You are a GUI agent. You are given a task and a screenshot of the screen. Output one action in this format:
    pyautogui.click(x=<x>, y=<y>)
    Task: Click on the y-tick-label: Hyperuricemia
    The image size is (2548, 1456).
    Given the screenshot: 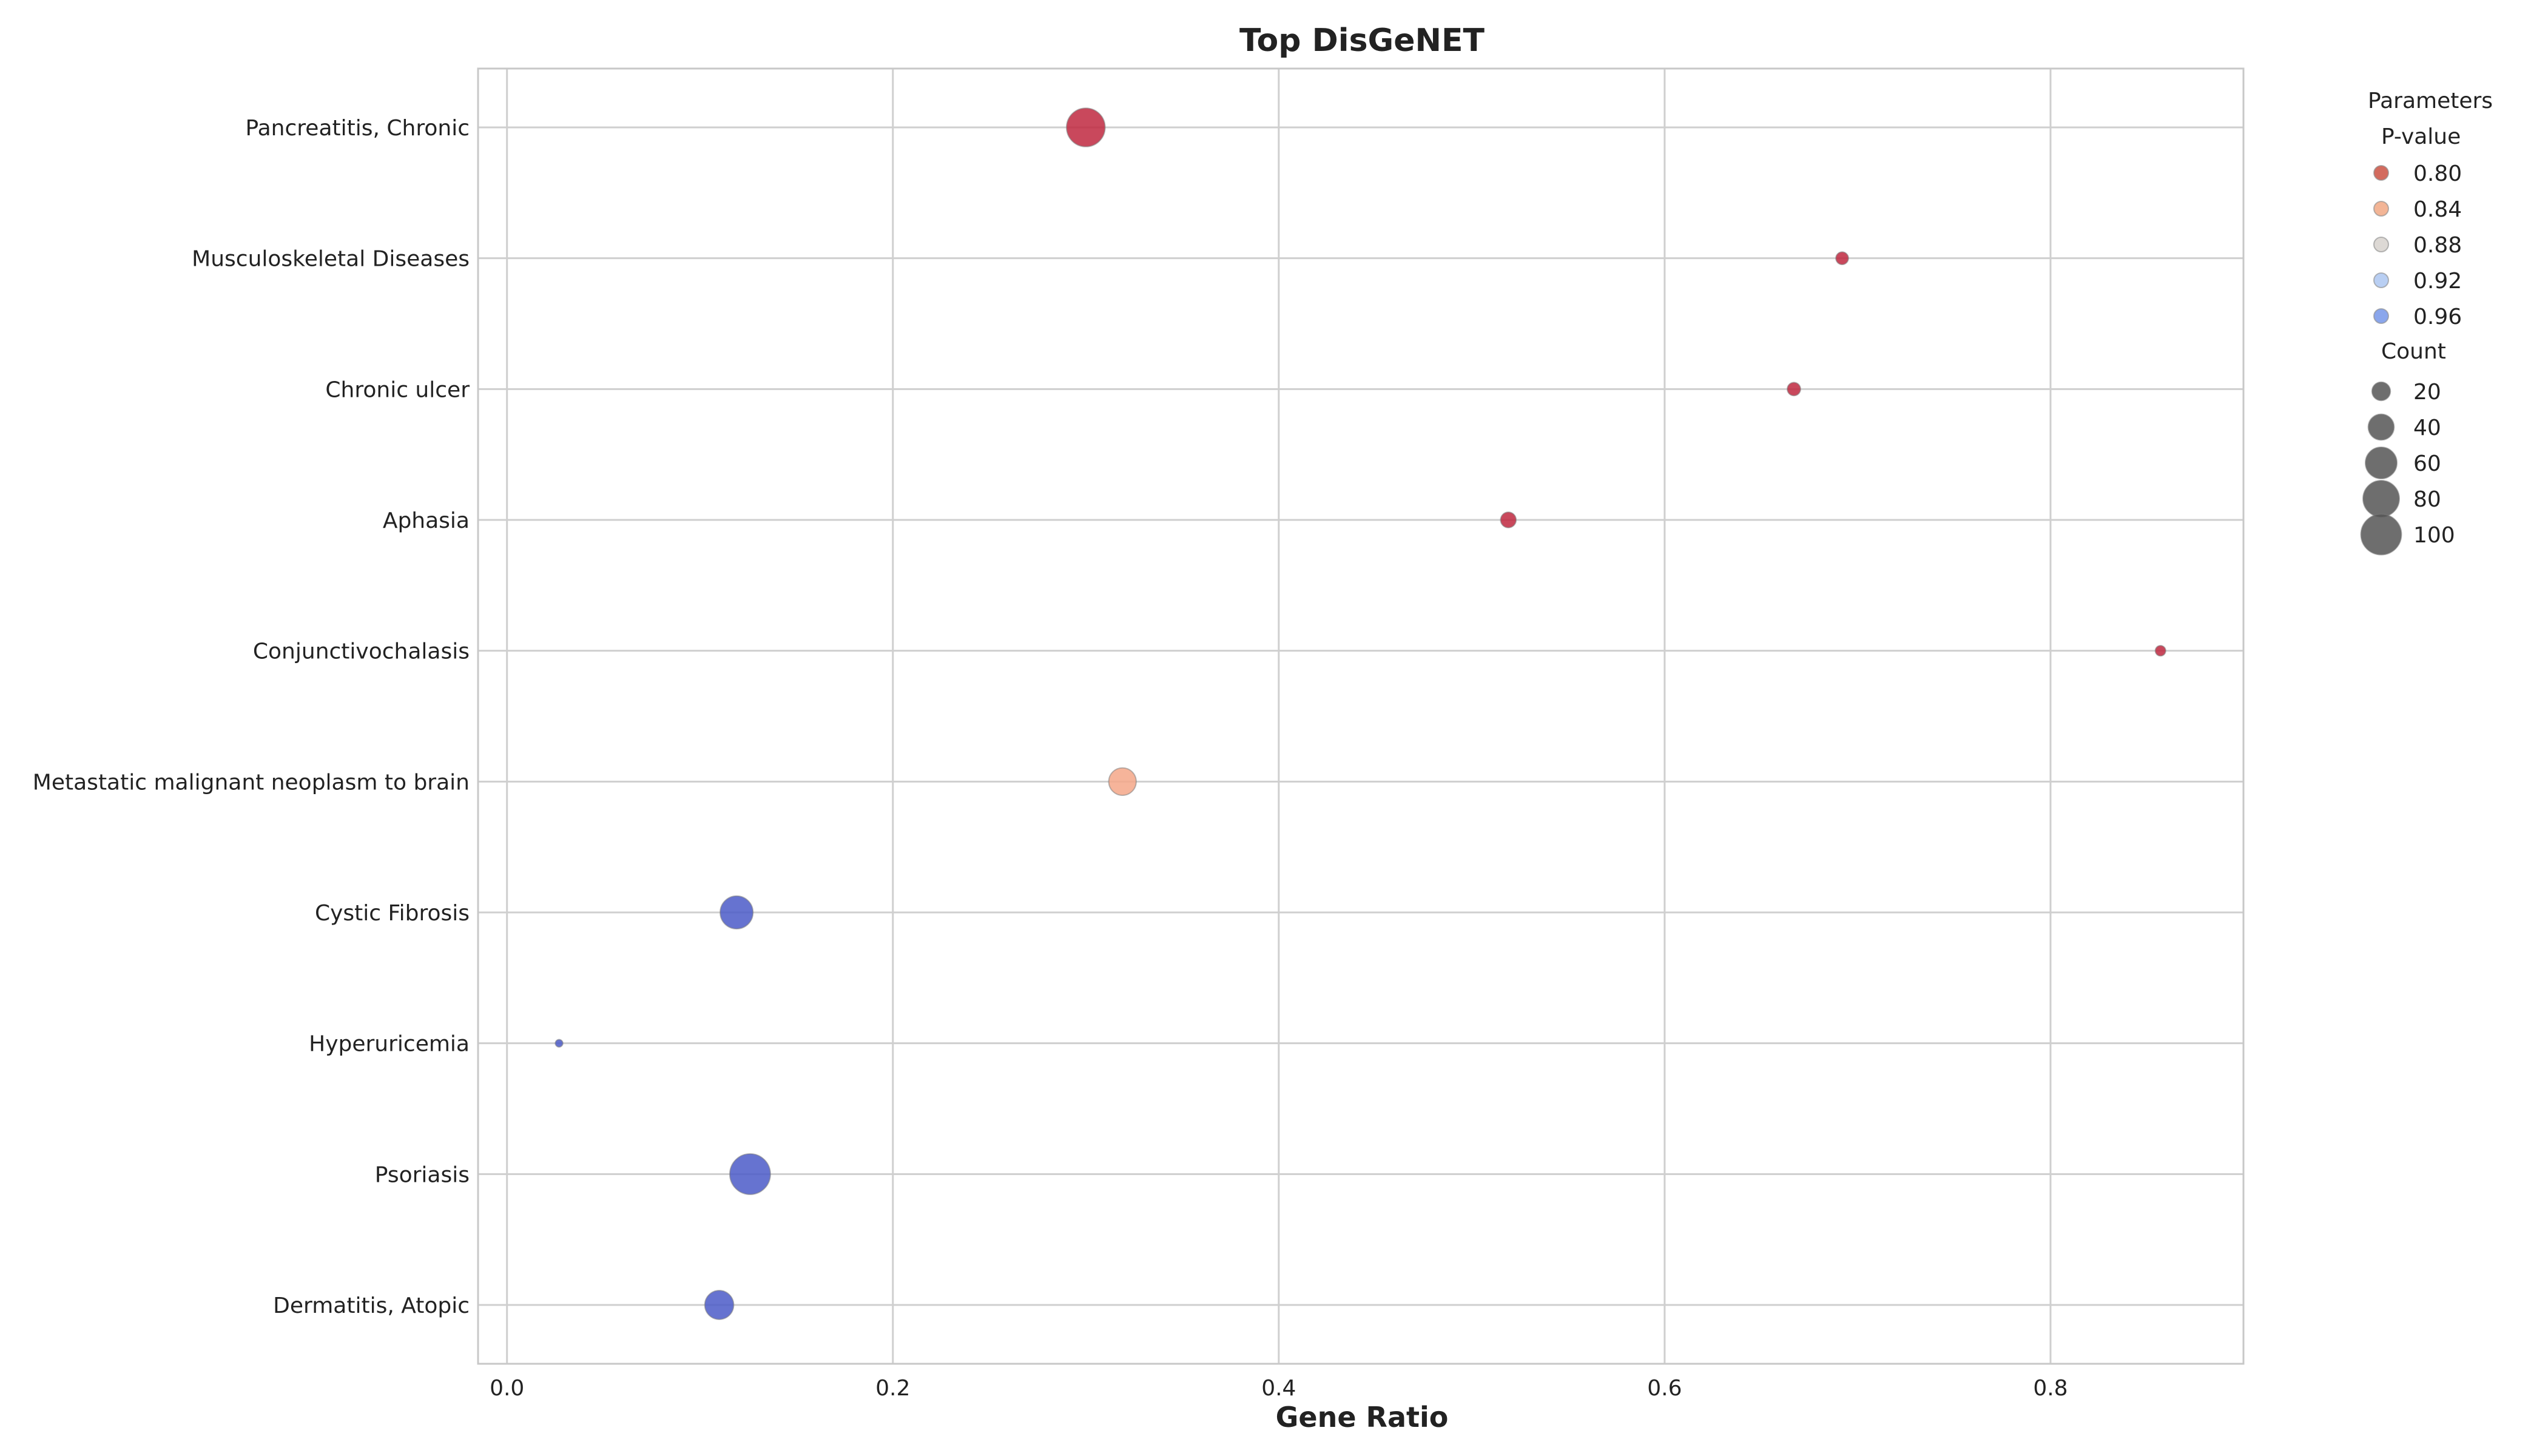 What is the action you would take?
    pyautogui.click(x=389, y=1044)
    